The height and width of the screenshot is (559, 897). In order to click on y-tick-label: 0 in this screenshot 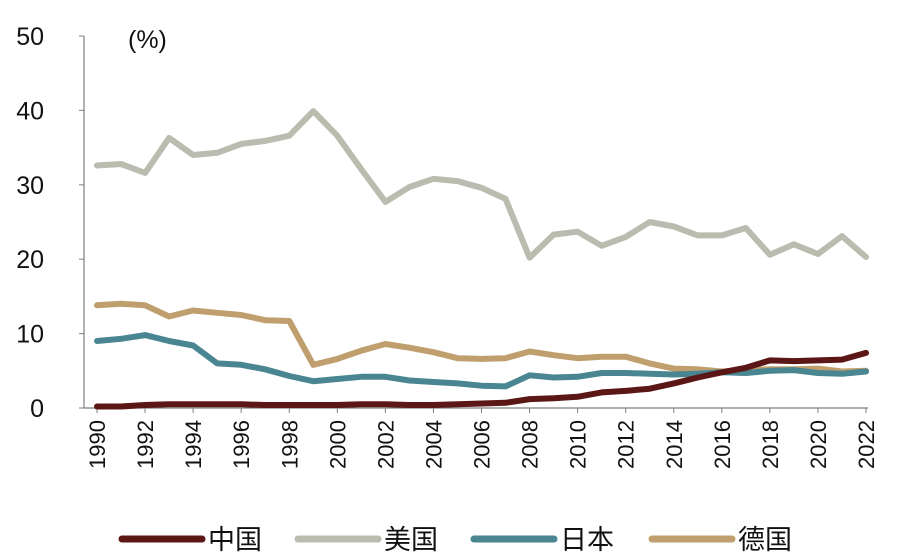, I will do `click(37, 409)`.